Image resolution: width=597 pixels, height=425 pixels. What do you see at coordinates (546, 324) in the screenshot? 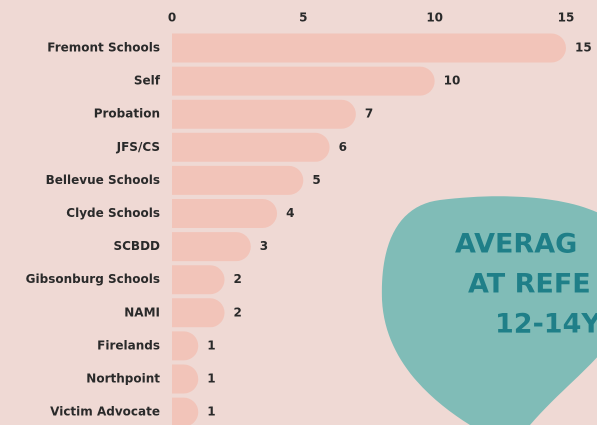
I see `annotation-text: 12-14Y` at bounding box center [546, 324].